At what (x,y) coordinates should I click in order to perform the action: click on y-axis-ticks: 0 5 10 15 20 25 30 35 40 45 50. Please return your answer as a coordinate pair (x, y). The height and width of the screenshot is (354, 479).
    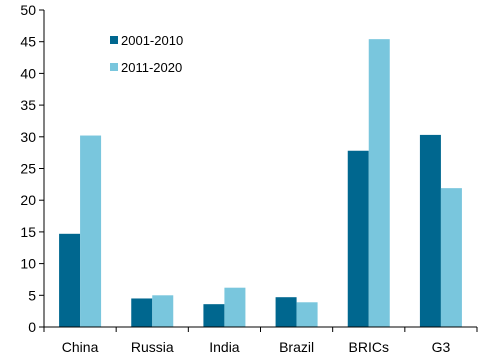
    Looking at the image, I should click on (32, 168).